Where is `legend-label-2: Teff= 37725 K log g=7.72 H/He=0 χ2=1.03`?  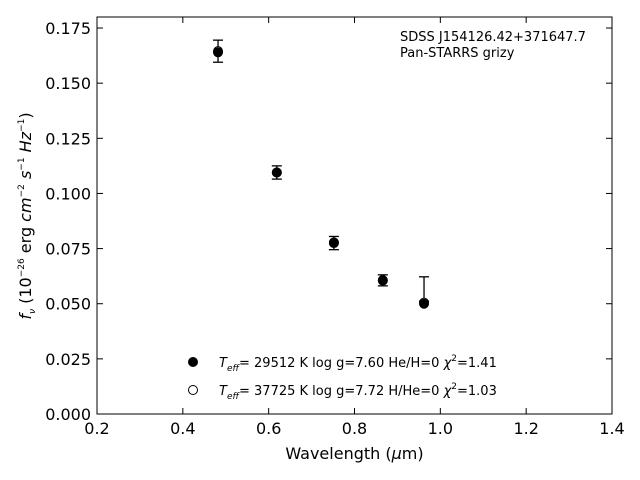 legend-label-2: Teff= 37725 K log g=7.72 H/He=0 χ2=1.03 is located at coordinates (358, 392).